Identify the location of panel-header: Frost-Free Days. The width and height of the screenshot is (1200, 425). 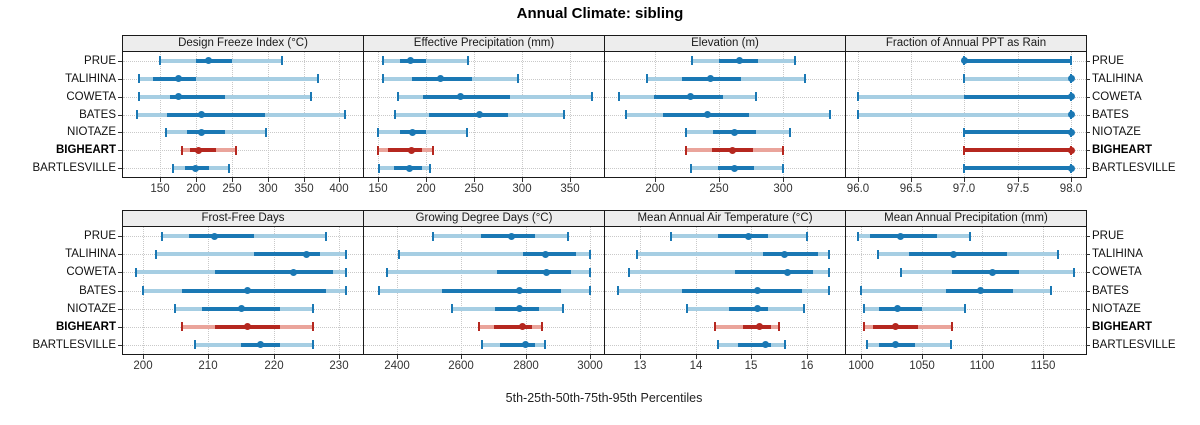
(243, 218).